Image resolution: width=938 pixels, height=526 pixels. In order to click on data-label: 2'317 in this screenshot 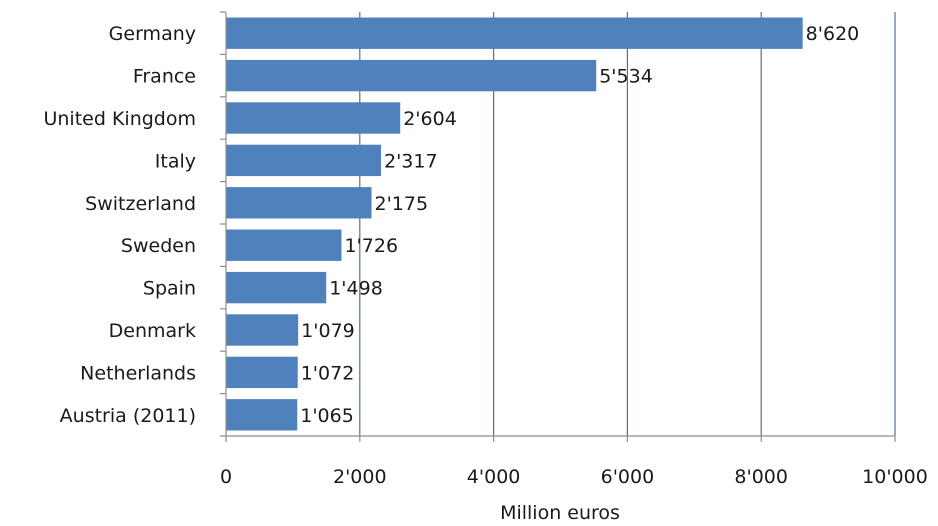, I will do `click(411, 161)`.